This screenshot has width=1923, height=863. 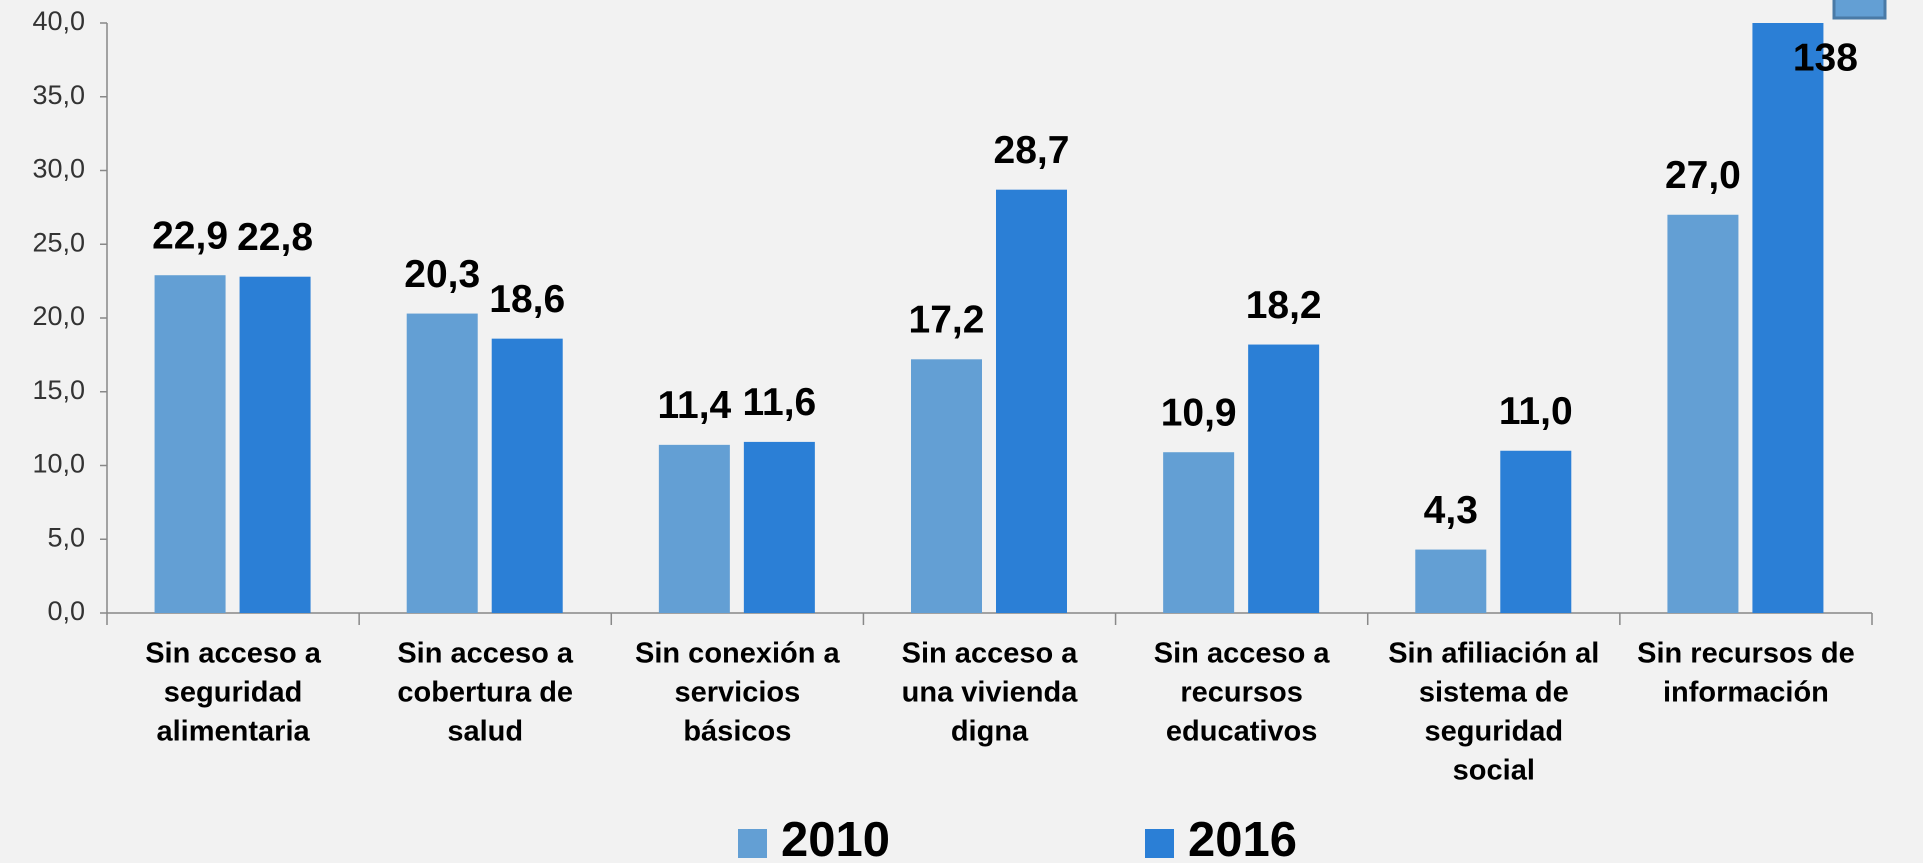 I want to click on x-tick-label: Sin conexión a, so click(x=738, y=654).